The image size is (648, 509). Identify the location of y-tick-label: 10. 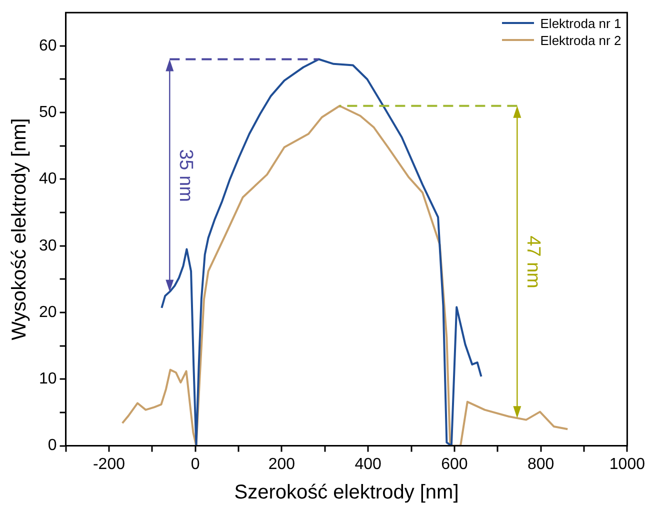
(48, 379).